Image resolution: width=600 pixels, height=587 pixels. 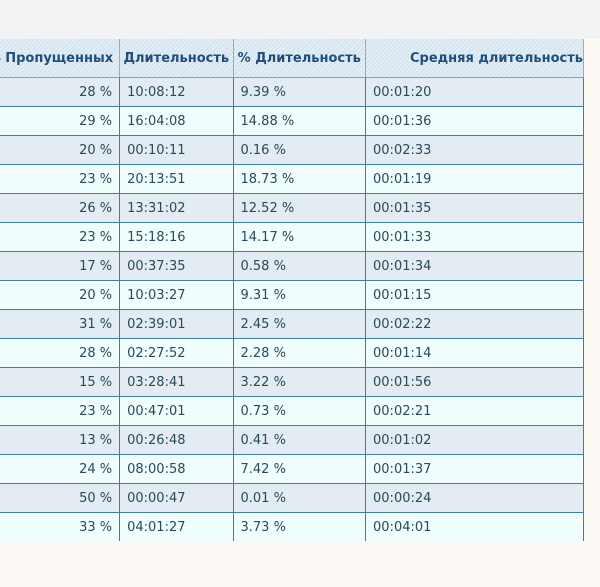 I want to click on cell-missed-percent: 33 %, so click(x=60, y=526).